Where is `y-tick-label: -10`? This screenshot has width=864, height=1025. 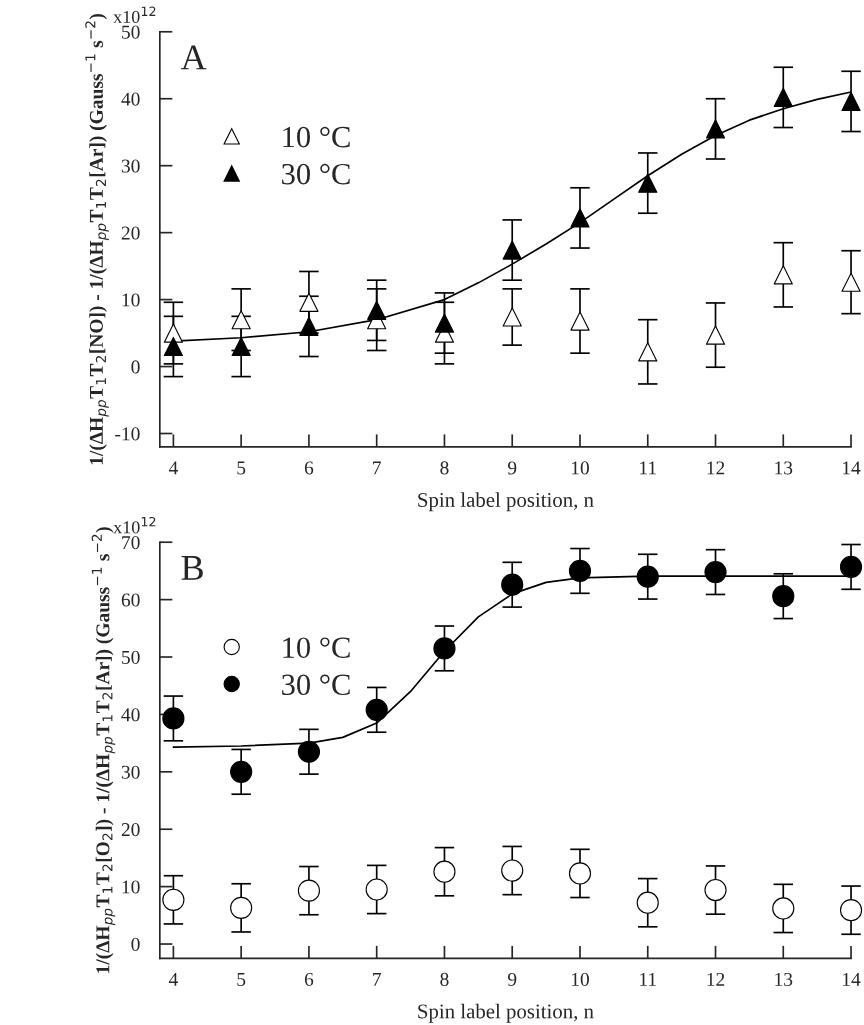
y-tick-label: -10 is located at coordinates (127, 434).